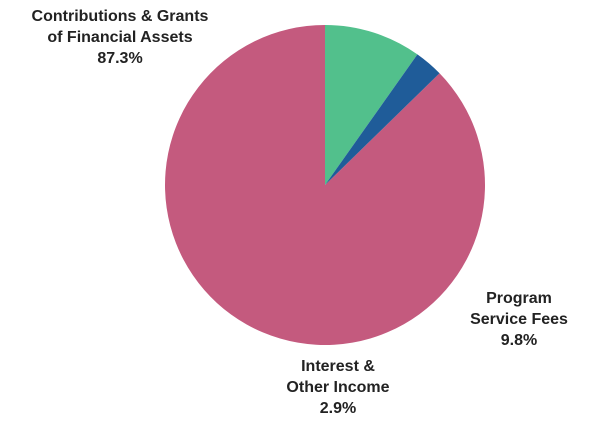 This screenshot has width=591, height=429. I want to click on slice-label-line: Other Income, so click(338, 387).